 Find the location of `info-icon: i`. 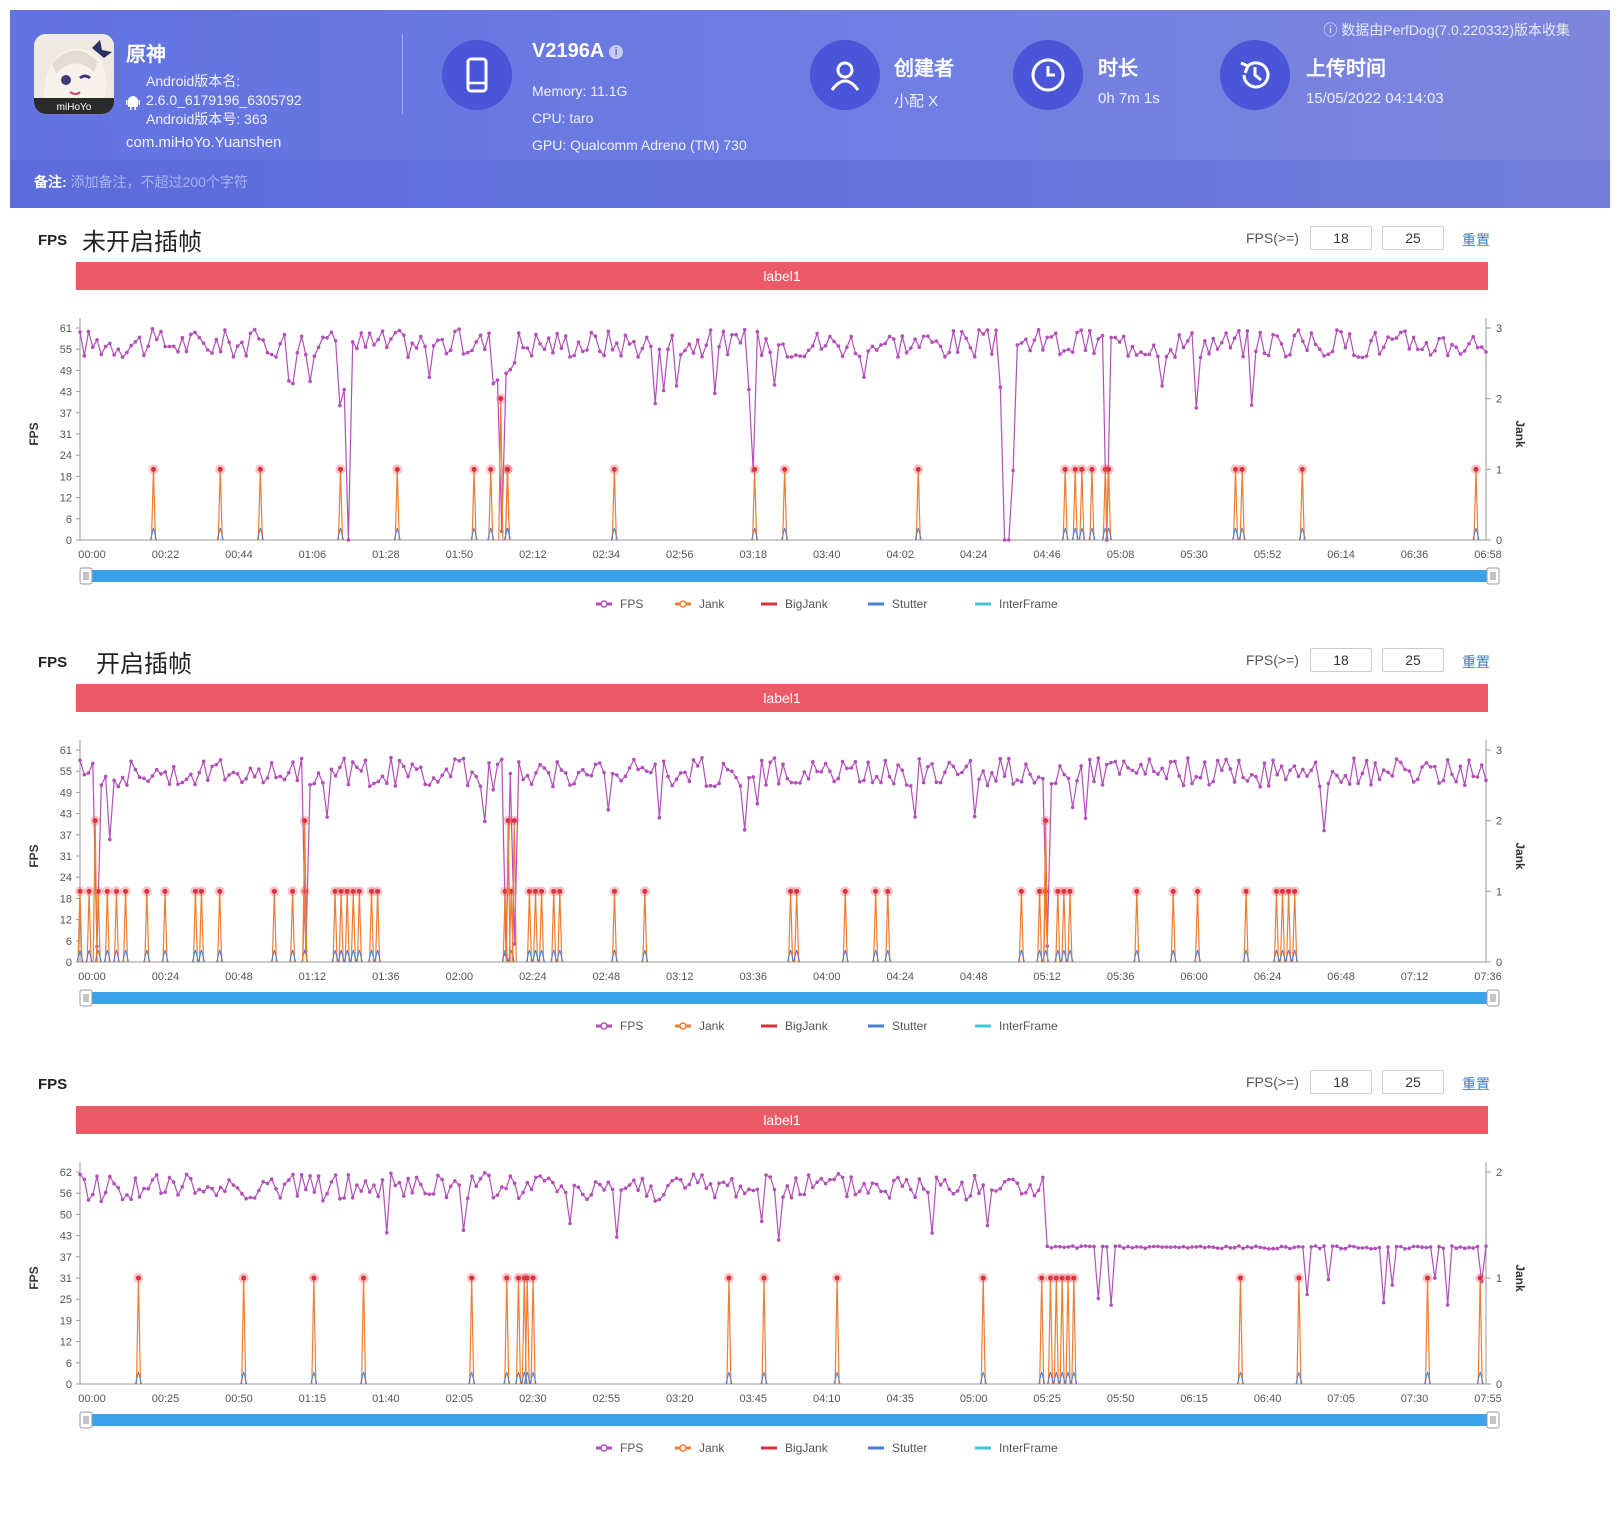

info-icon: i is located at coordinates (616, 51).